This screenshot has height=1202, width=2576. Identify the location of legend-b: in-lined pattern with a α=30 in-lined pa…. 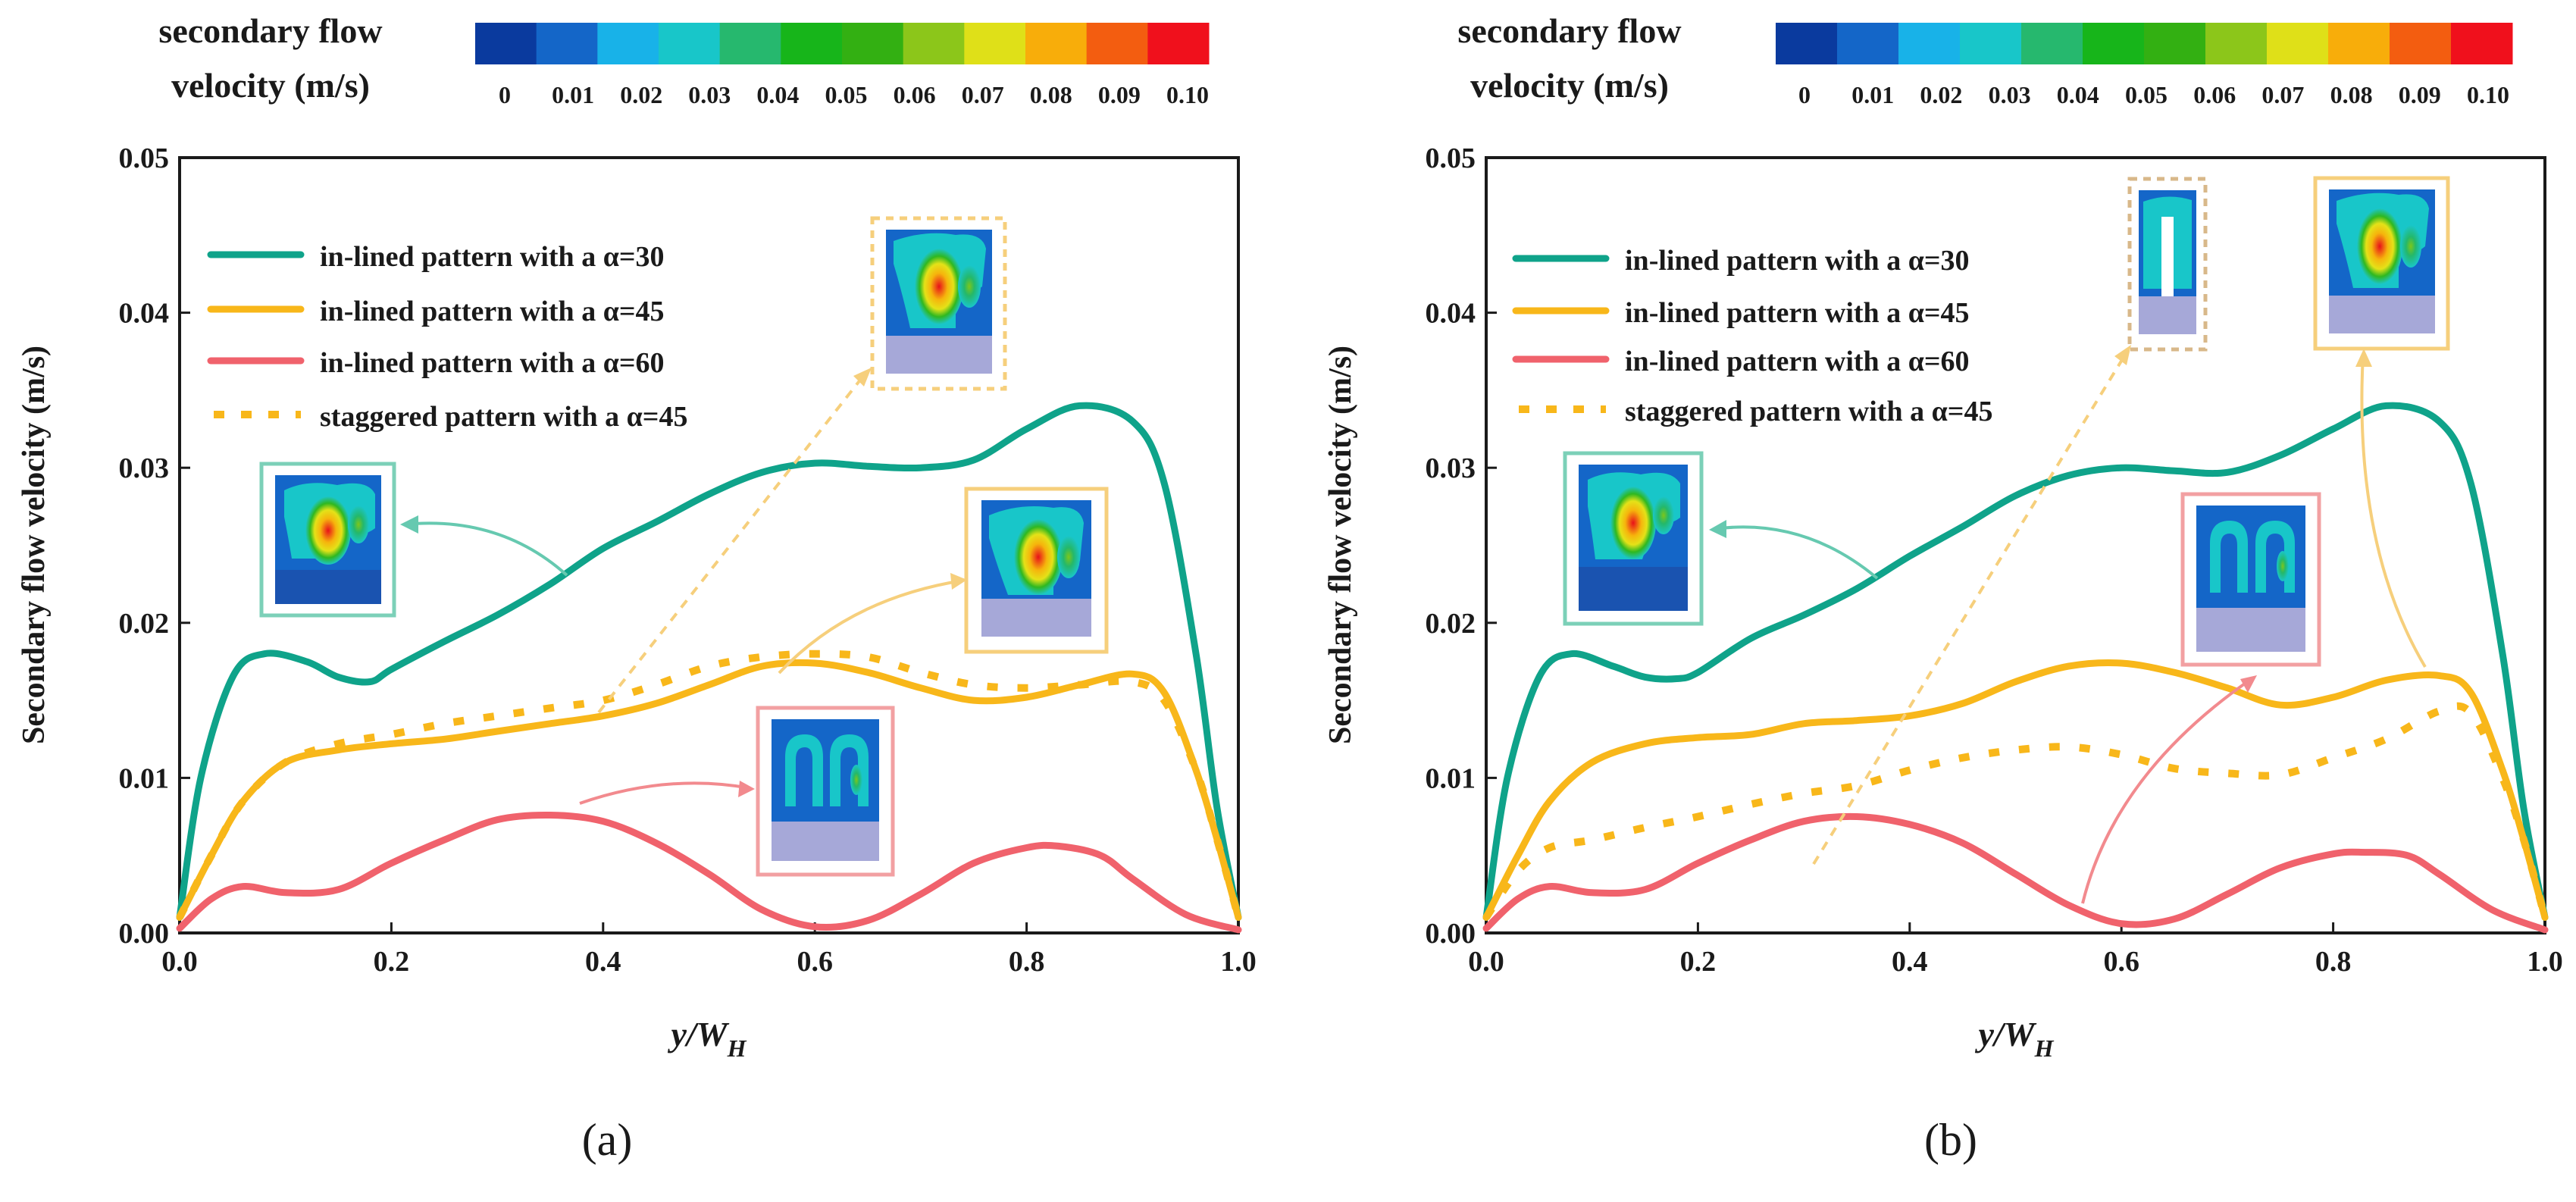
(1752, 336).